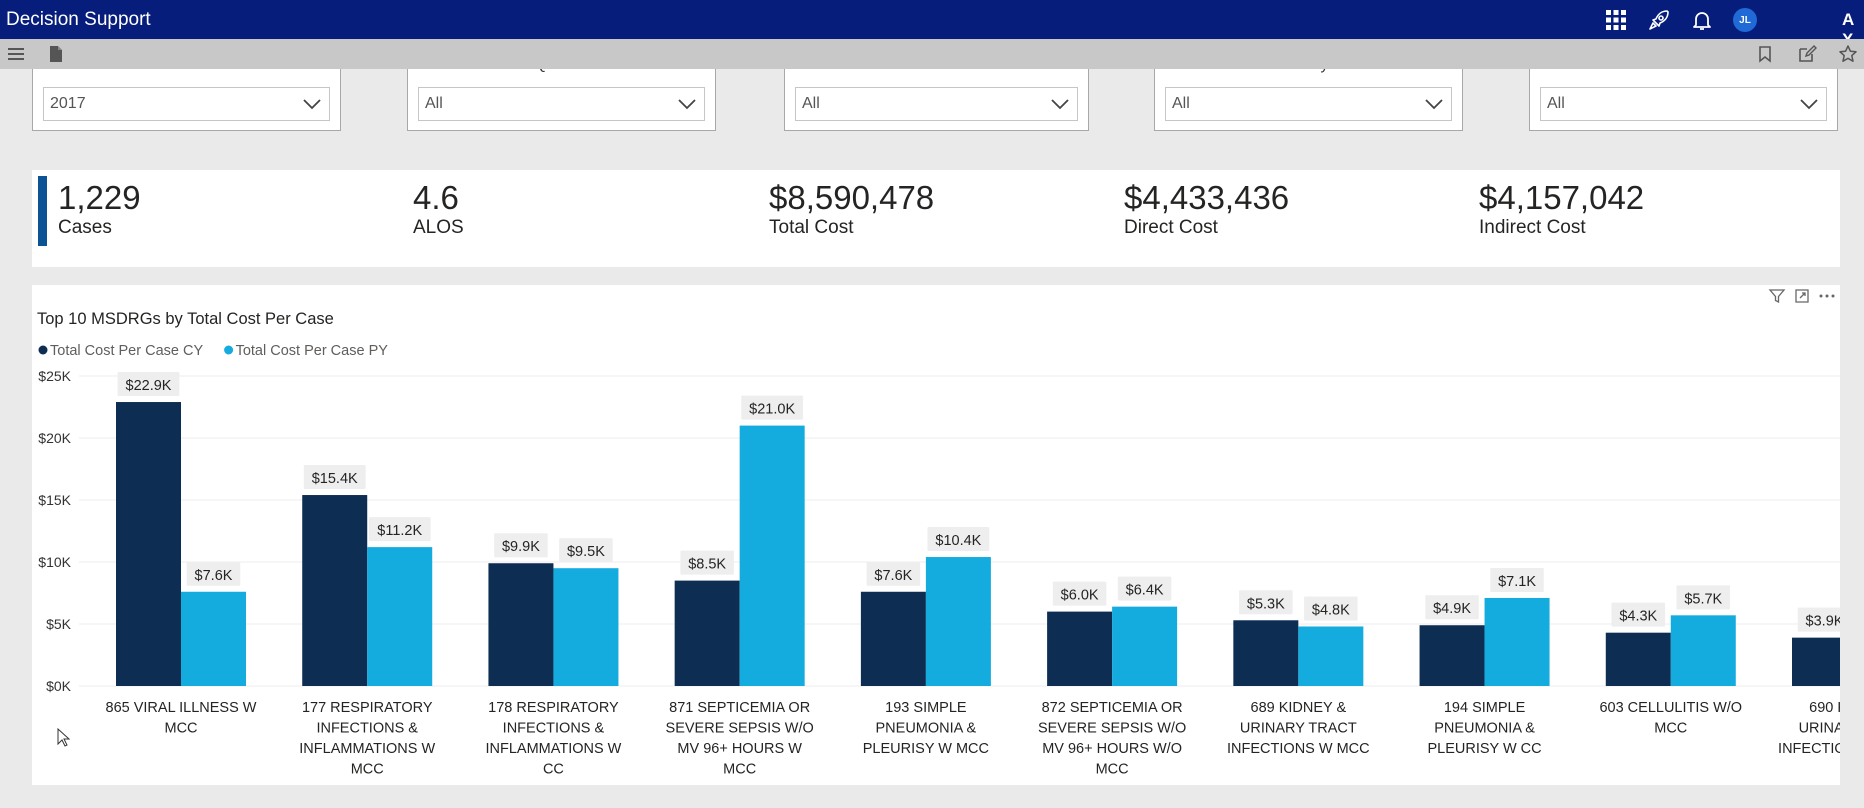 The image size is (1864, 808). I want to click on bell-icon, so click(1702, 20).